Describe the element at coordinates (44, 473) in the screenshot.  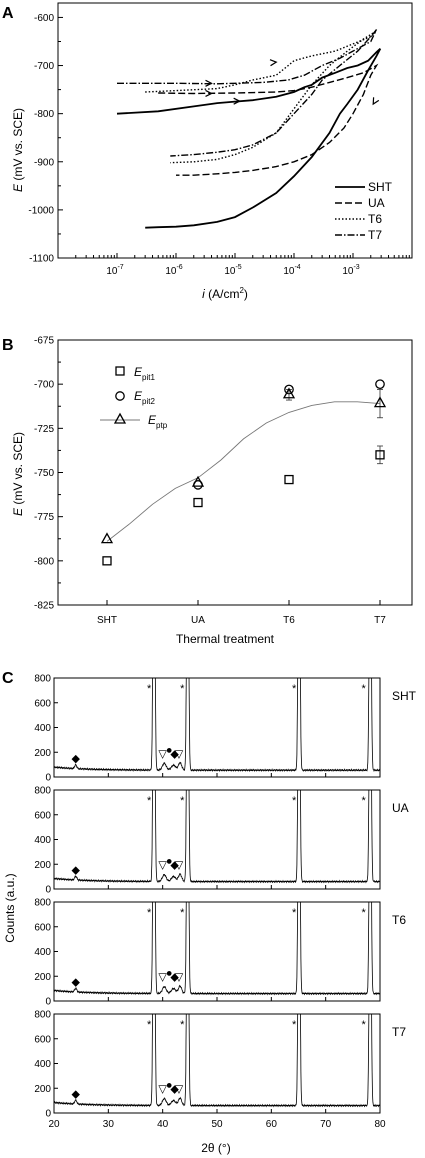
I see `panel-b-ytick-label: -750` at that location.